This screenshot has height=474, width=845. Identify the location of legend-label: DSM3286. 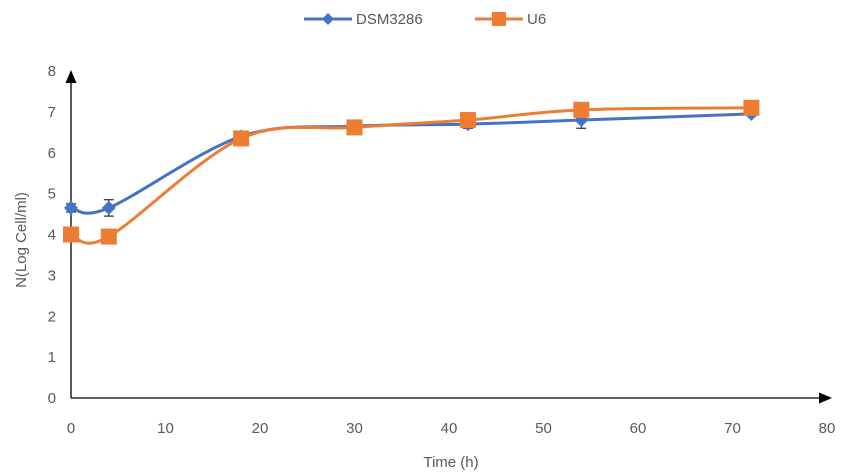
(389, 19).